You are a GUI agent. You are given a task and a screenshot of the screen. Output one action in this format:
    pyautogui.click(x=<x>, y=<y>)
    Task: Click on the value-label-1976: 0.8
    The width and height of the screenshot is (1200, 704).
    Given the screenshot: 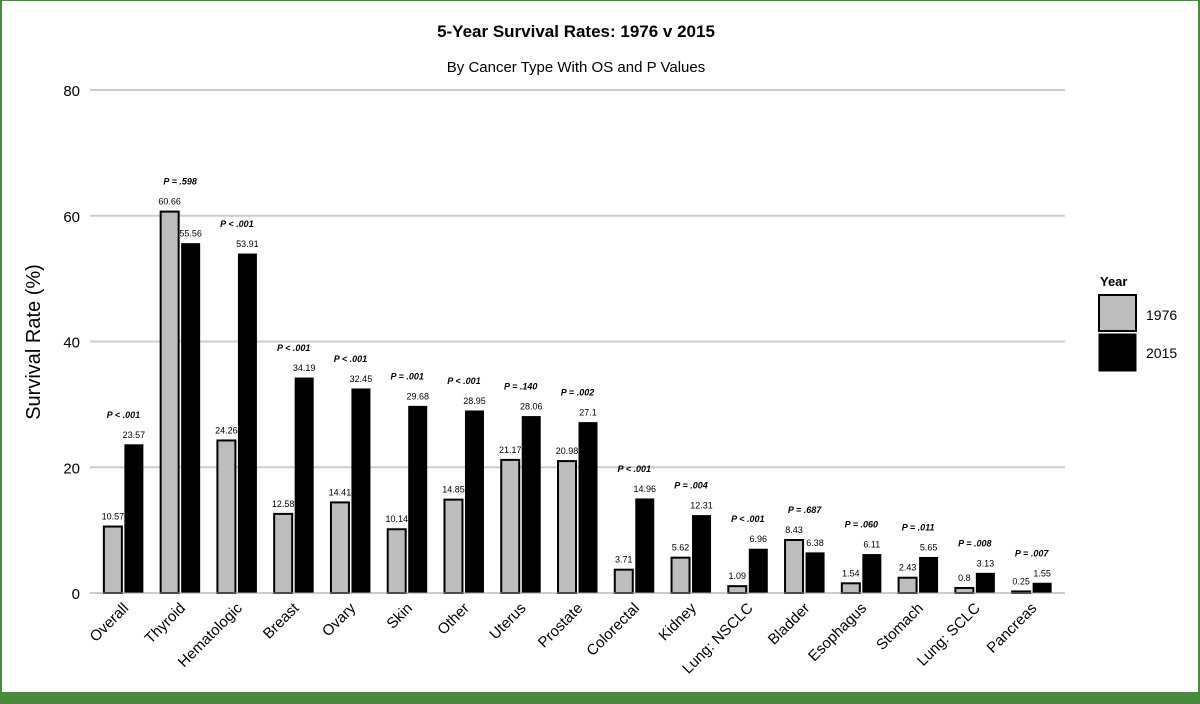 What is the action you would take?
    pyautogui.click(x=964, y=578)
    